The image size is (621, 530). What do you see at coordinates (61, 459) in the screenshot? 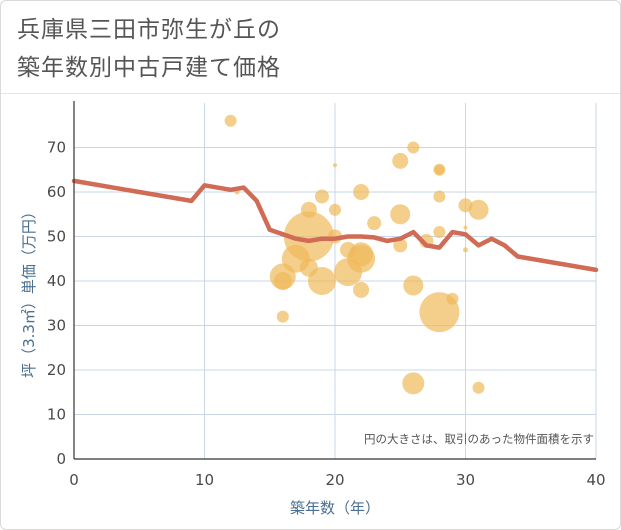
I see `y-tick-label: 0` at bounding box center [61, 459].